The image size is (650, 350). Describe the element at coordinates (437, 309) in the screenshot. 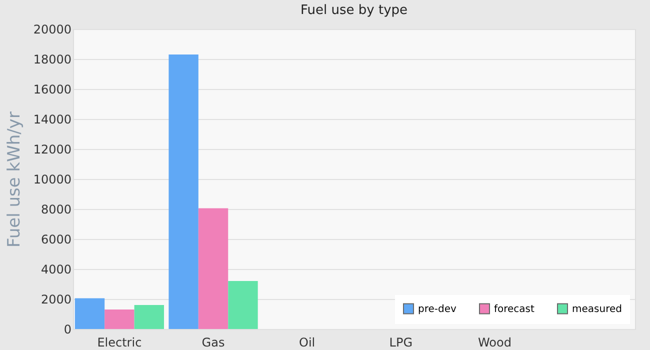

I see `legend-label: pre-dev` at that location.